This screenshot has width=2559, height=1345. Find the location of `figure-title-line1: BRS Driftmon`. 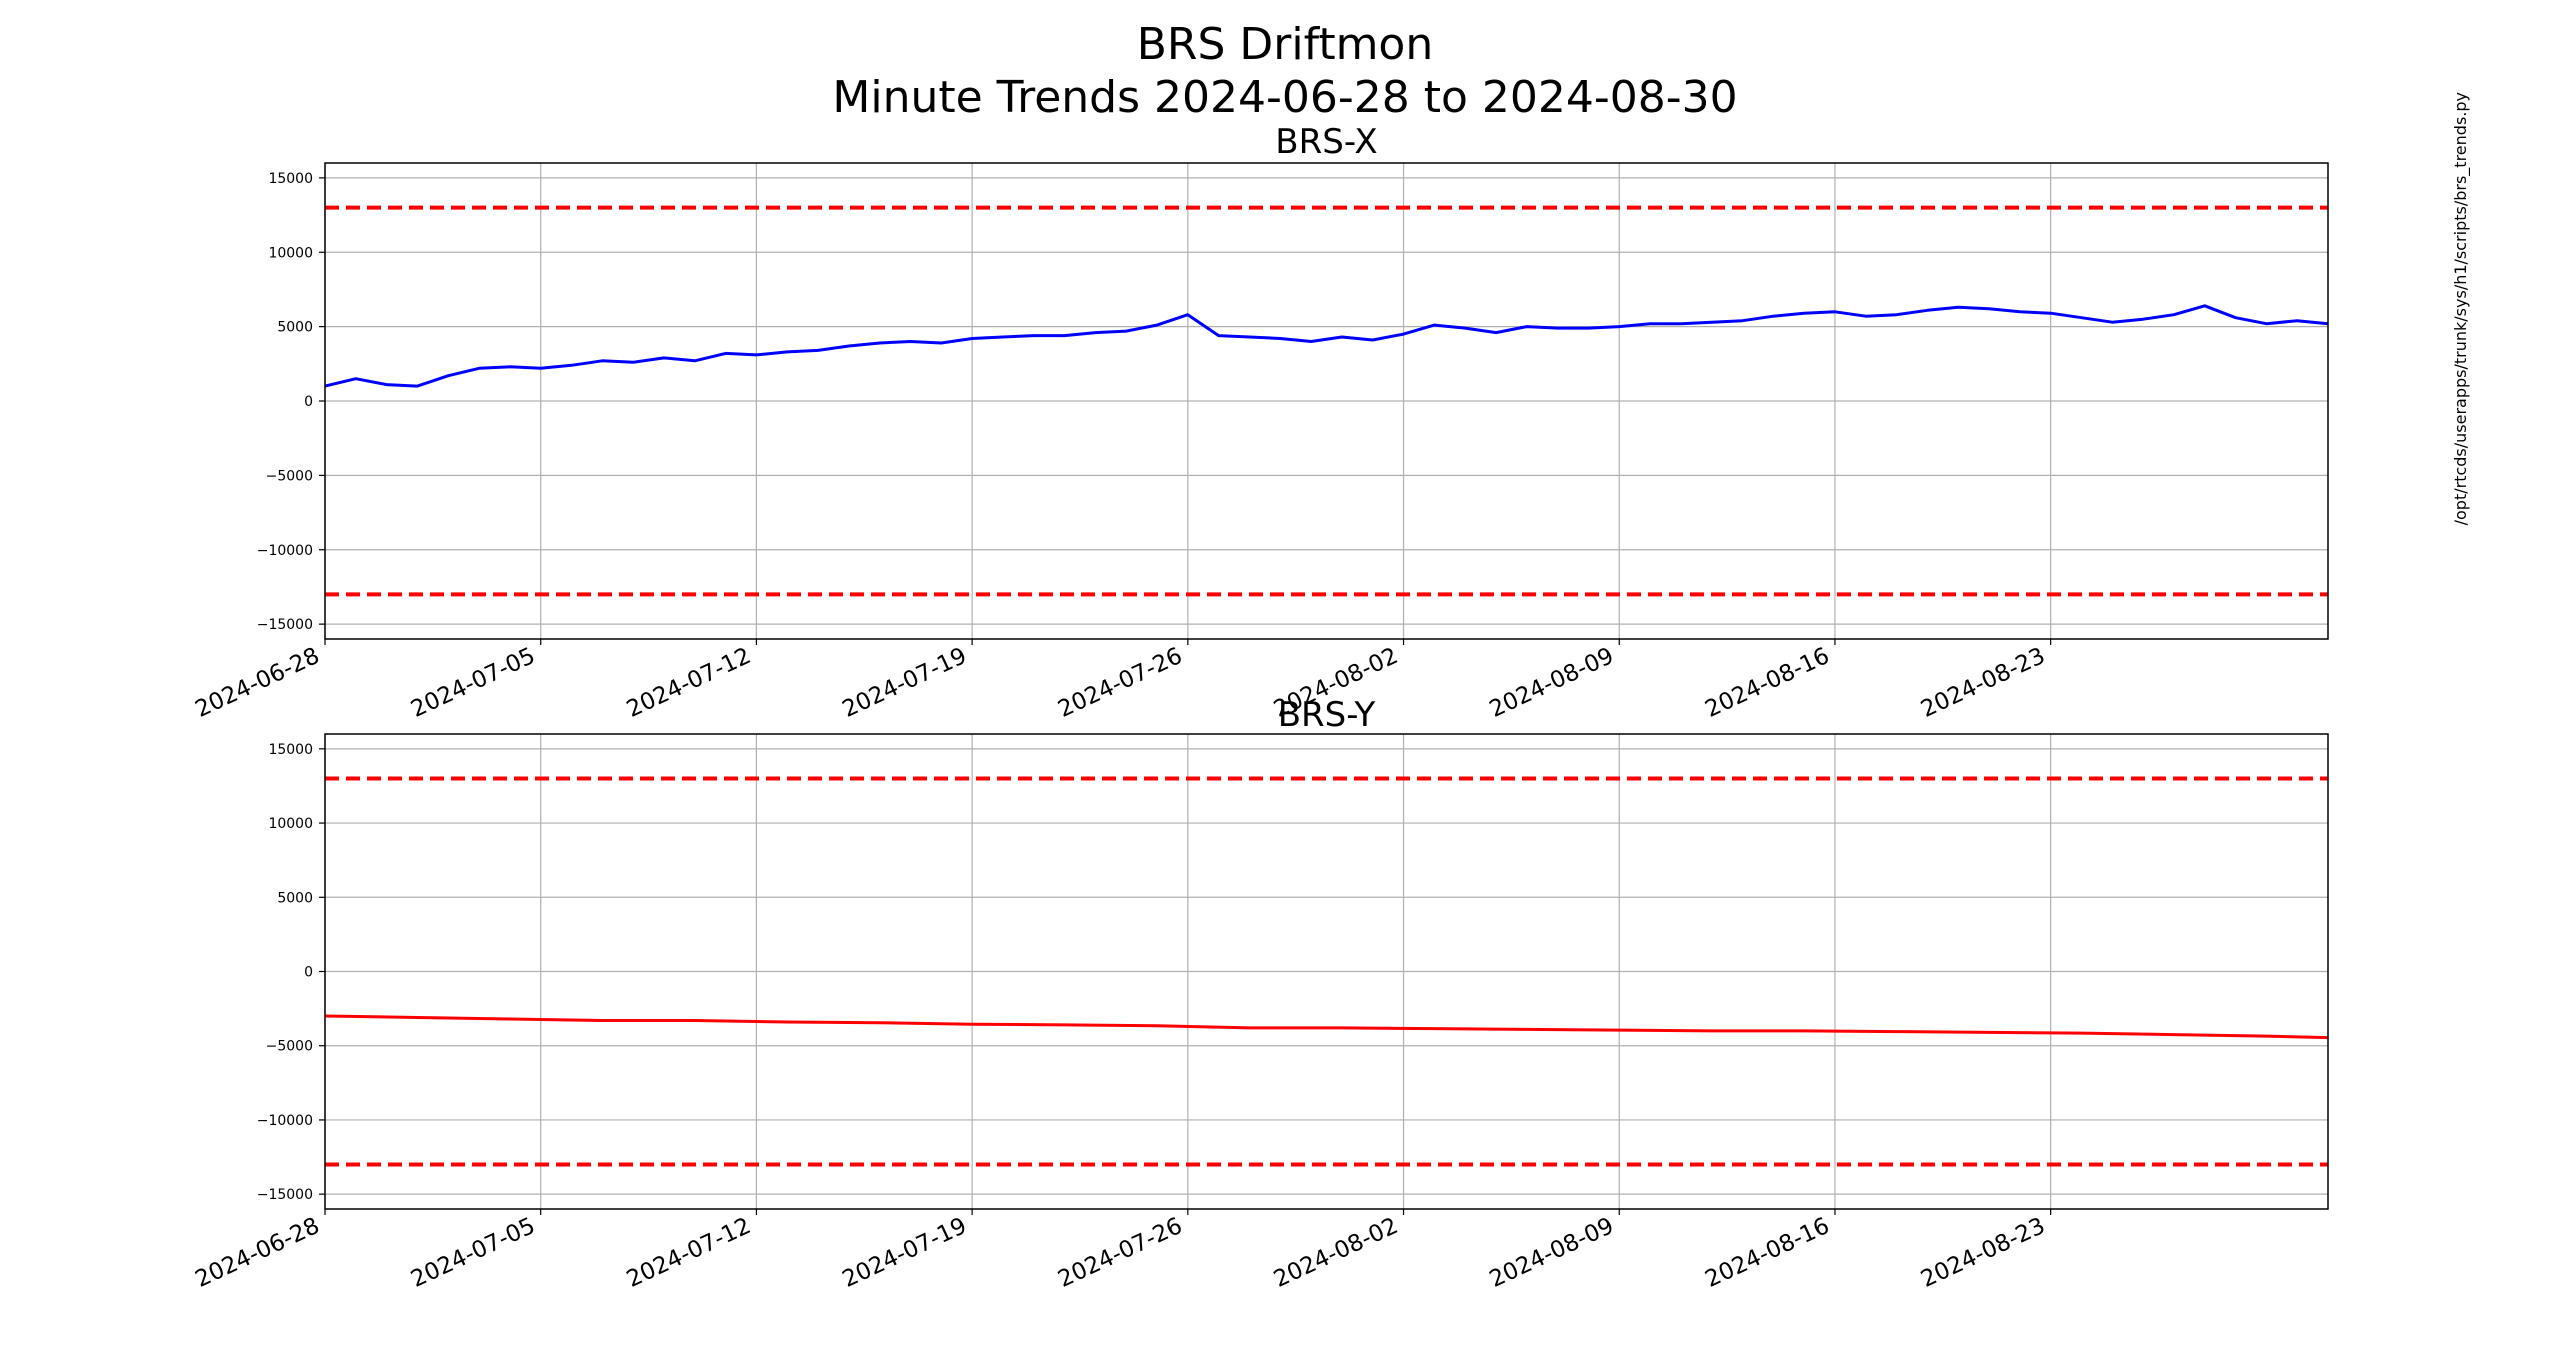

figure-title-line1: BRS Driftmon is located at coordinates (1285, 44).